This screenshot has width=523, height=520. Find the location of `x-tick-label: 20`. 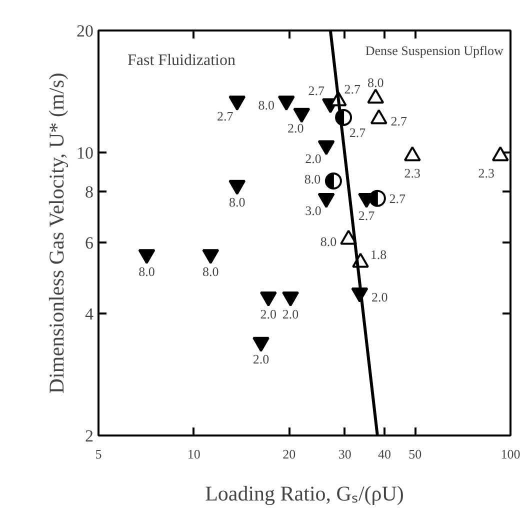

x-tick-label: 20 is located at coordinates (289, 454).